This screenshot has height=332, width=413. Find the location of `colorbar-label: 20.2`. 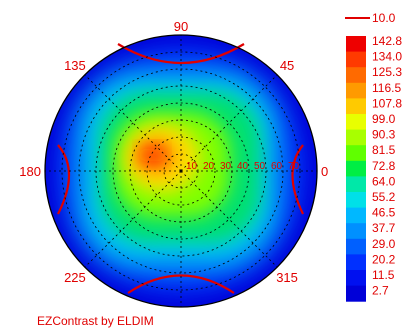

colorbar-label: 20.2 is located at coordinates (384, 259).